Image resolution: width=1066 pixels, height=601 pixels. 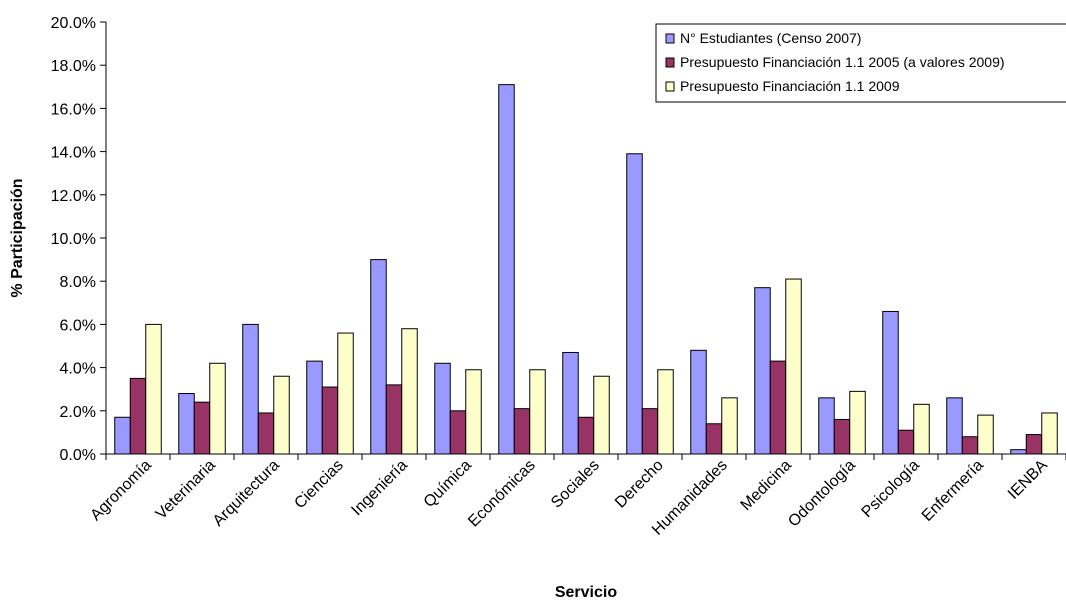 What do you see at coordinates (78, 412) in the screenshot?
I see `y-tick-label: 2.0%` at bounding box center [78, 412].